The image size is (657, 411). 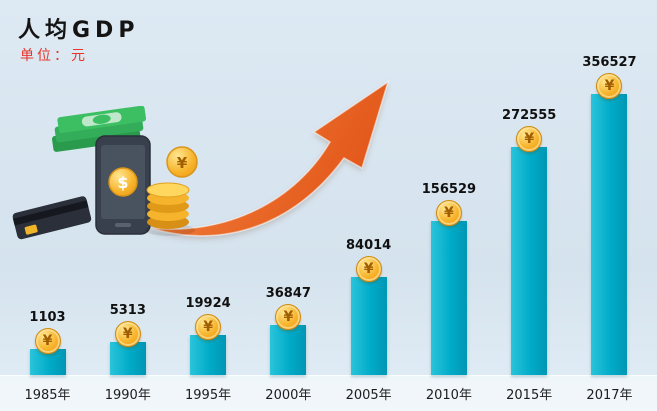 I want to click on x-axis-label: 2010年, so click(x=448, y=395).